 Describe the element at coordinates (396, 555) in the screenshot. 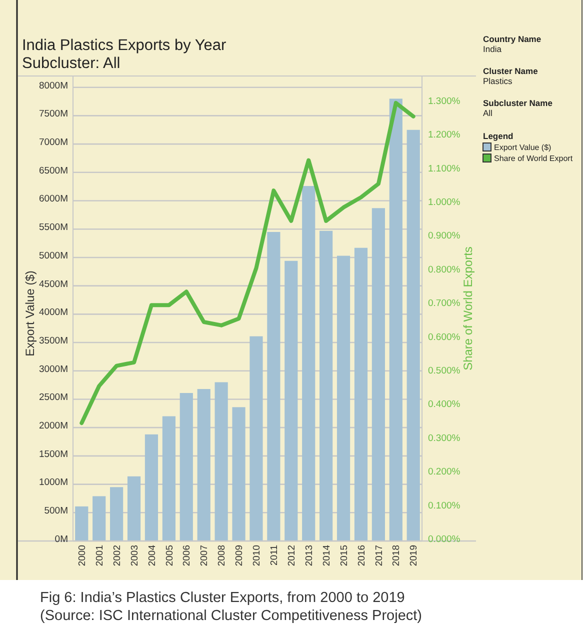

I see `x-tick-label: 2018` at that location.